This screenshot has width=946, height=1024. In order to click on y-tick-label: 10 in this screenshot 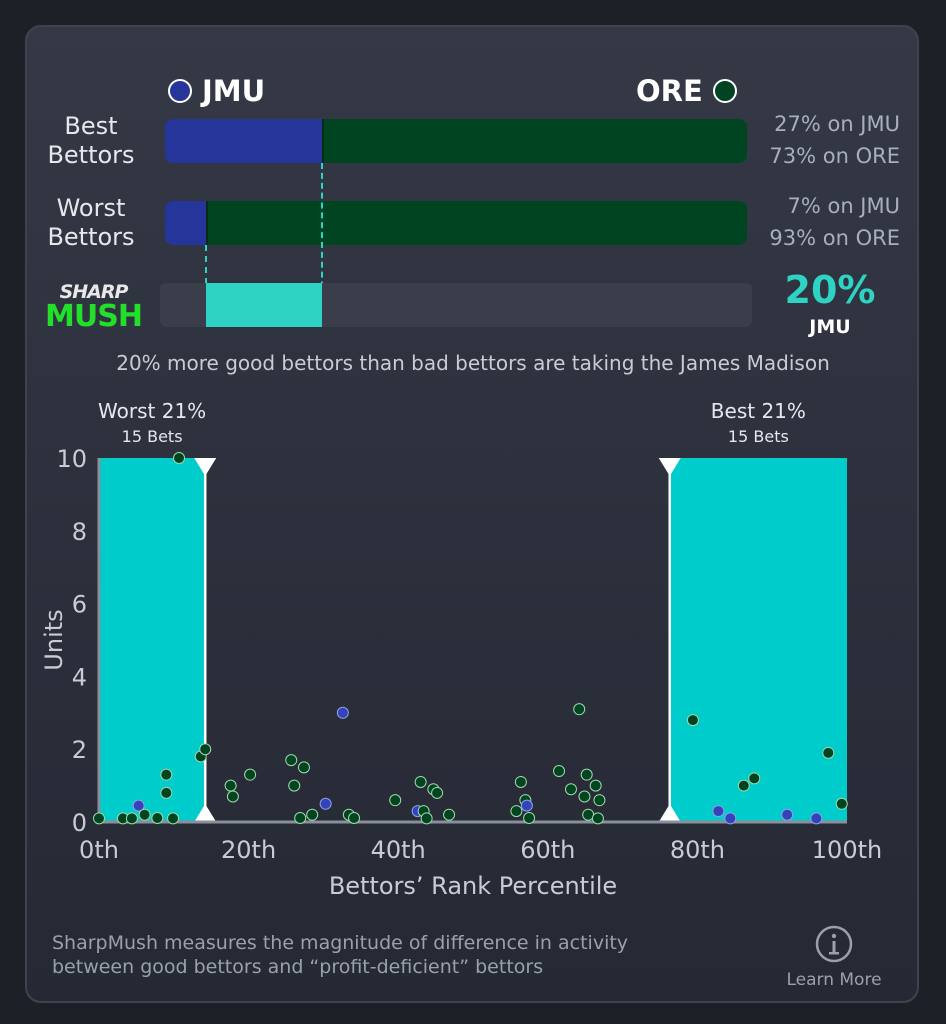, I will do `click(71, 459)`.